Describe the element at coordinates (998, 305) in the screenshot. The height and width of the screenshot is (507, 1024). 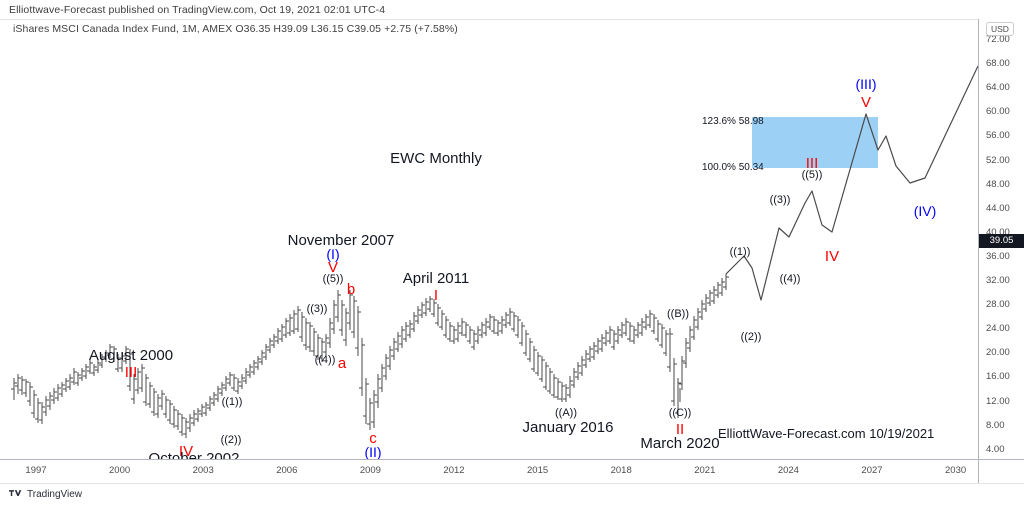
I see `price-tick-28-00: 28.00` at that location.